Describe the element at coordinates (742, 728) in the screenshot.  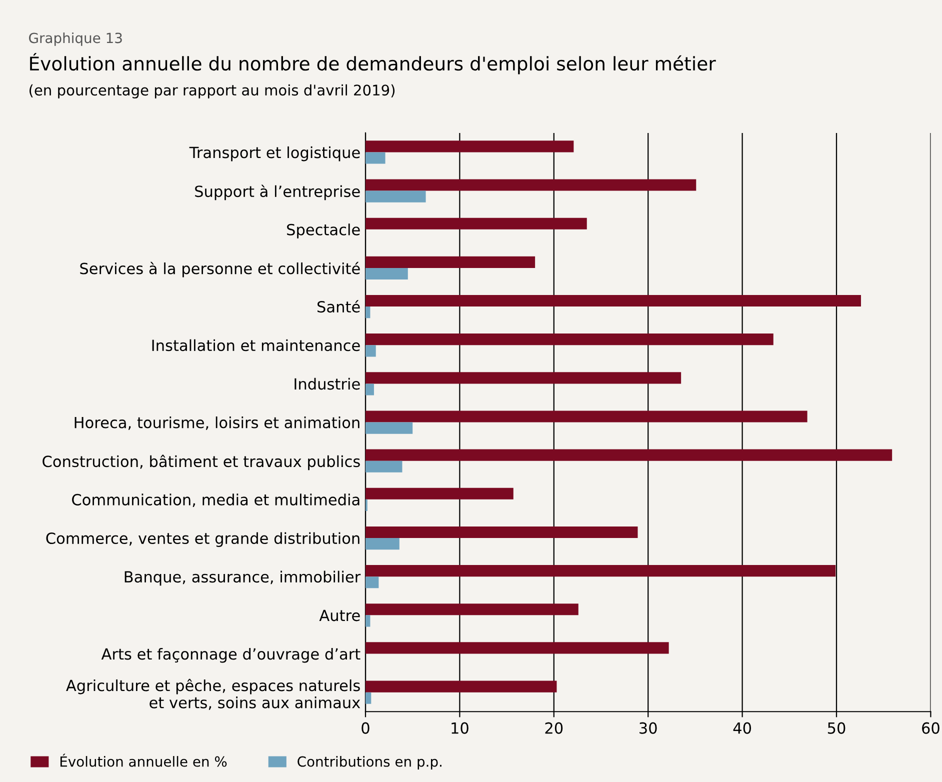
I see `x-tick-label: 40` at that location.